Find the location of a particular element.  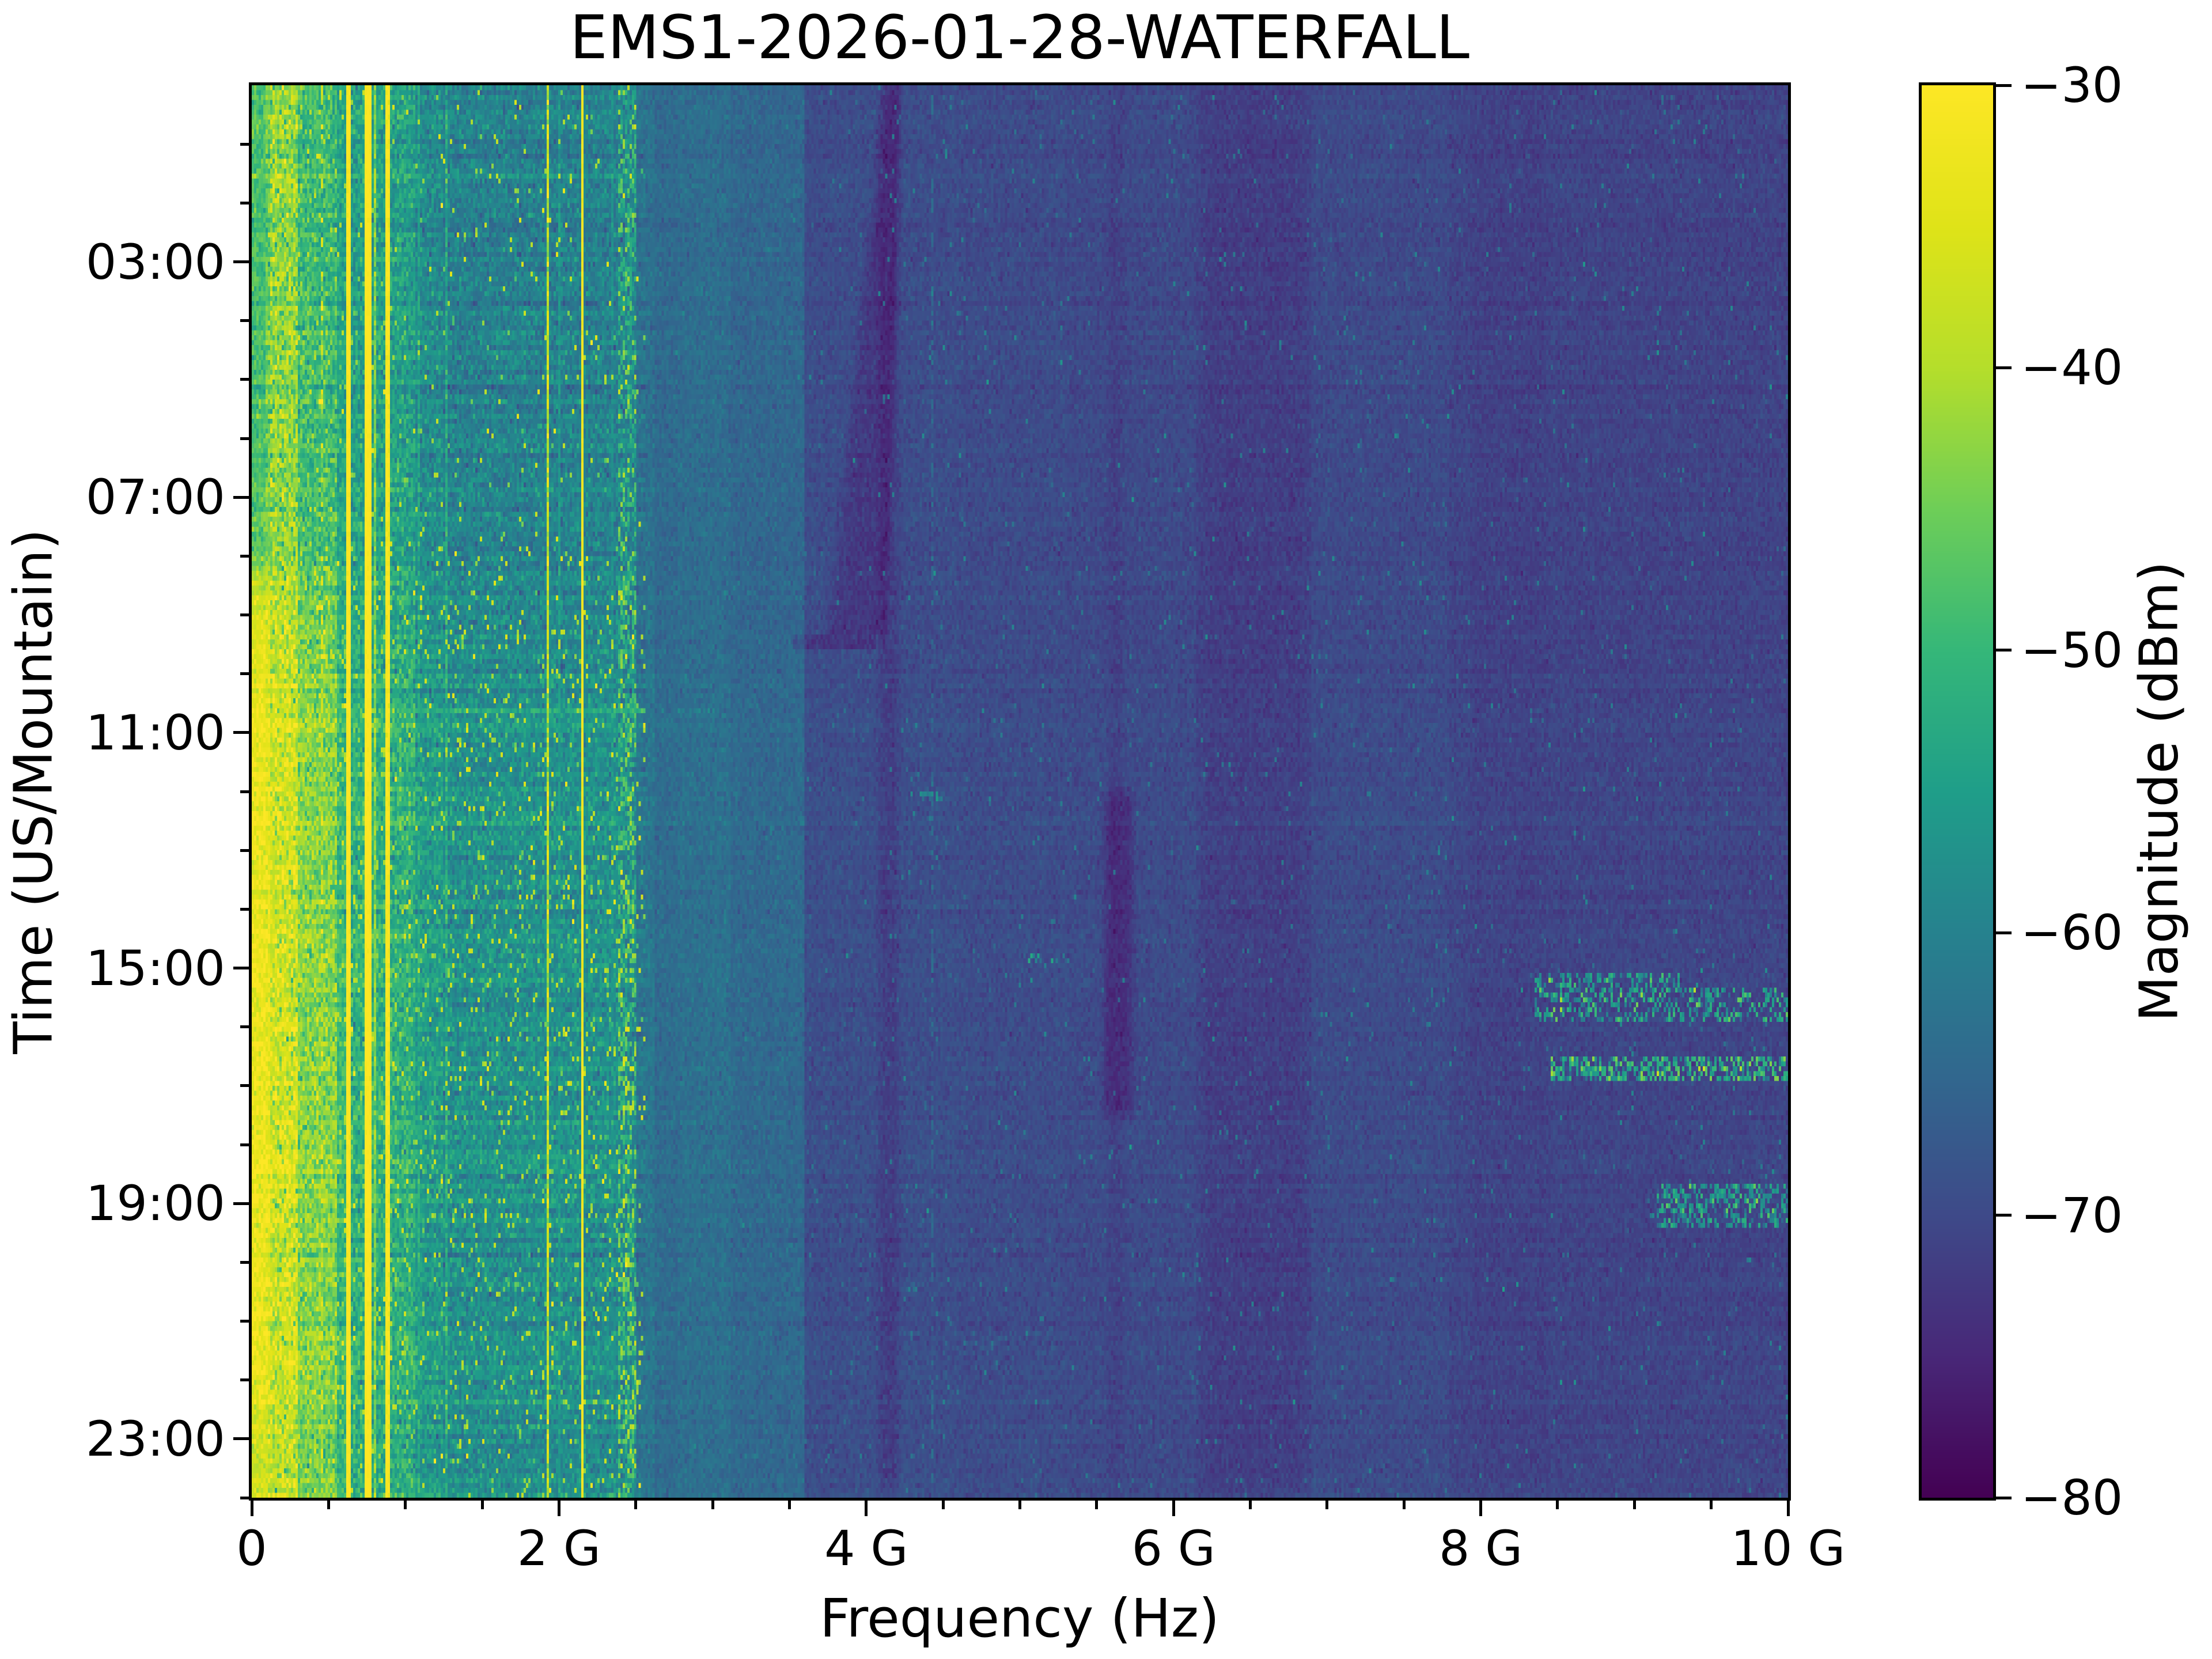

x-tick-label: 8 G is located at coordinates (1480, 1548).